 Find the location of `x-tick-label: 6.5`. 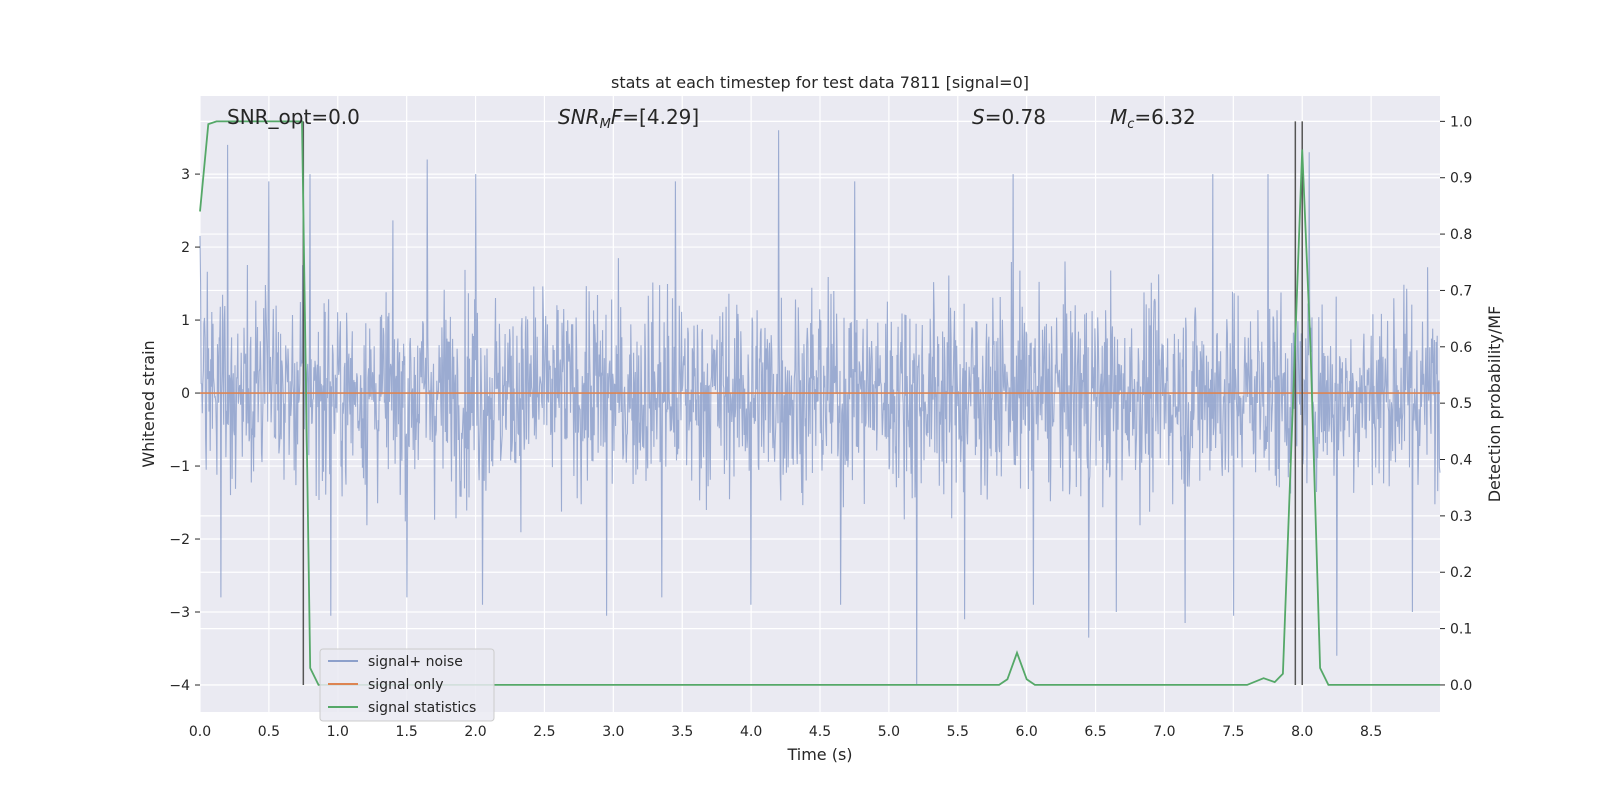

x-tick-label: 6.5 is located at coordinates (1095, 732).